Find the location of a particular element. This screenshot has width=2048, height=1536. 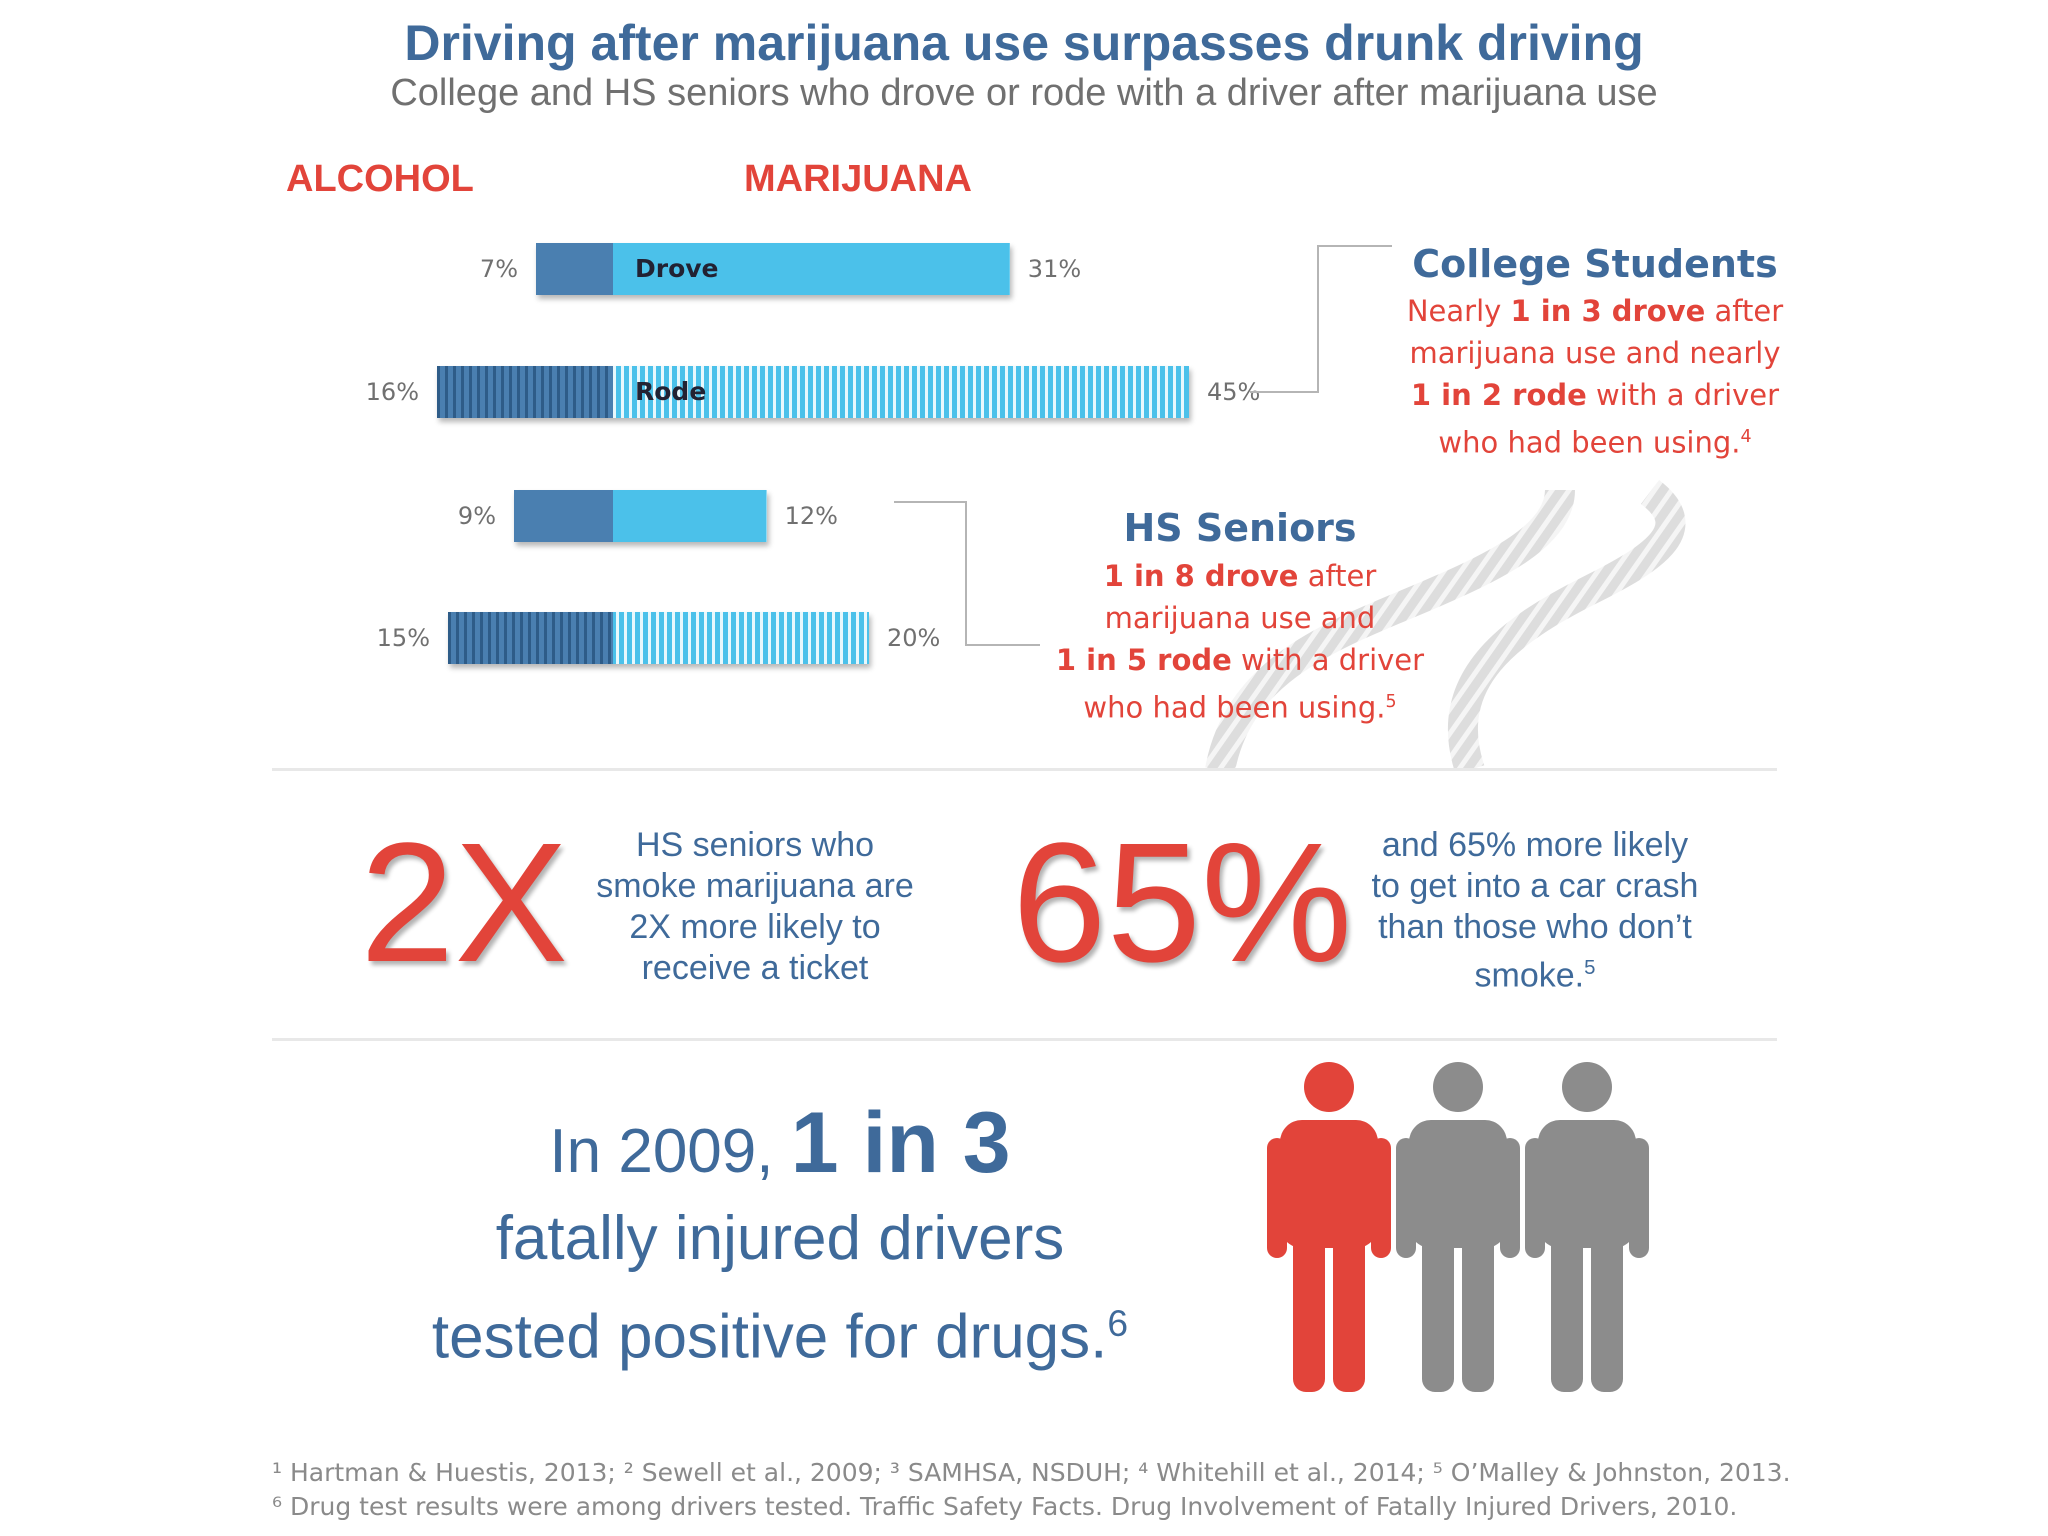

legend-alcohol: ALCOHOL is located at coordinates (380, 179).